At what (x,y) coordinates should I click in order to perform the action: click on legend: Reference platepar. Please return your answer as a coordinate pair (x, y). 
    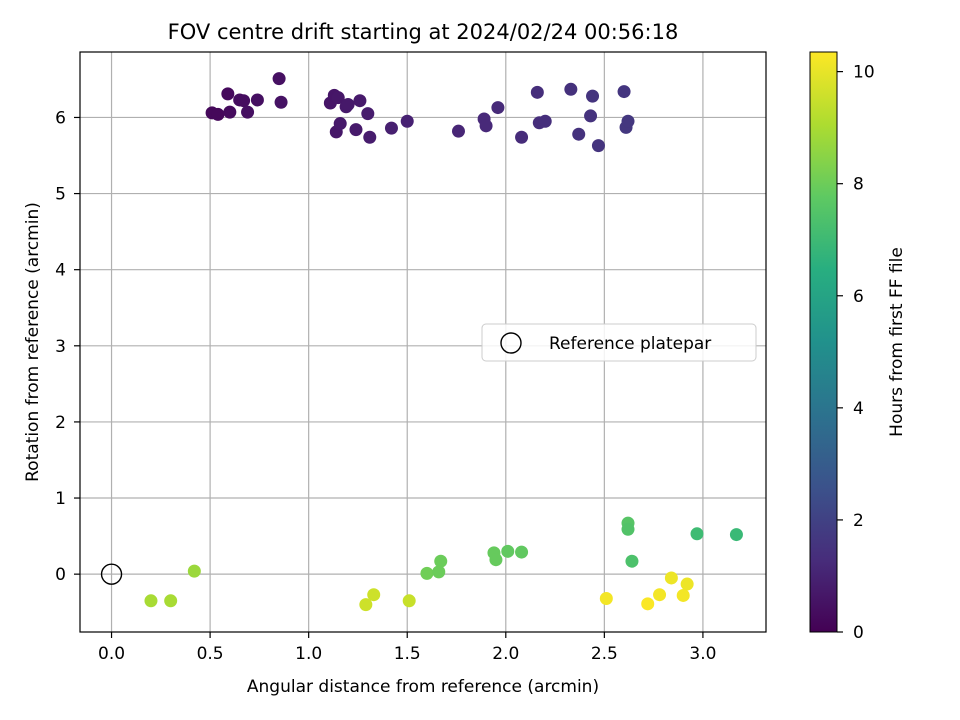
    Looking at the image, I should click on (619, 342).